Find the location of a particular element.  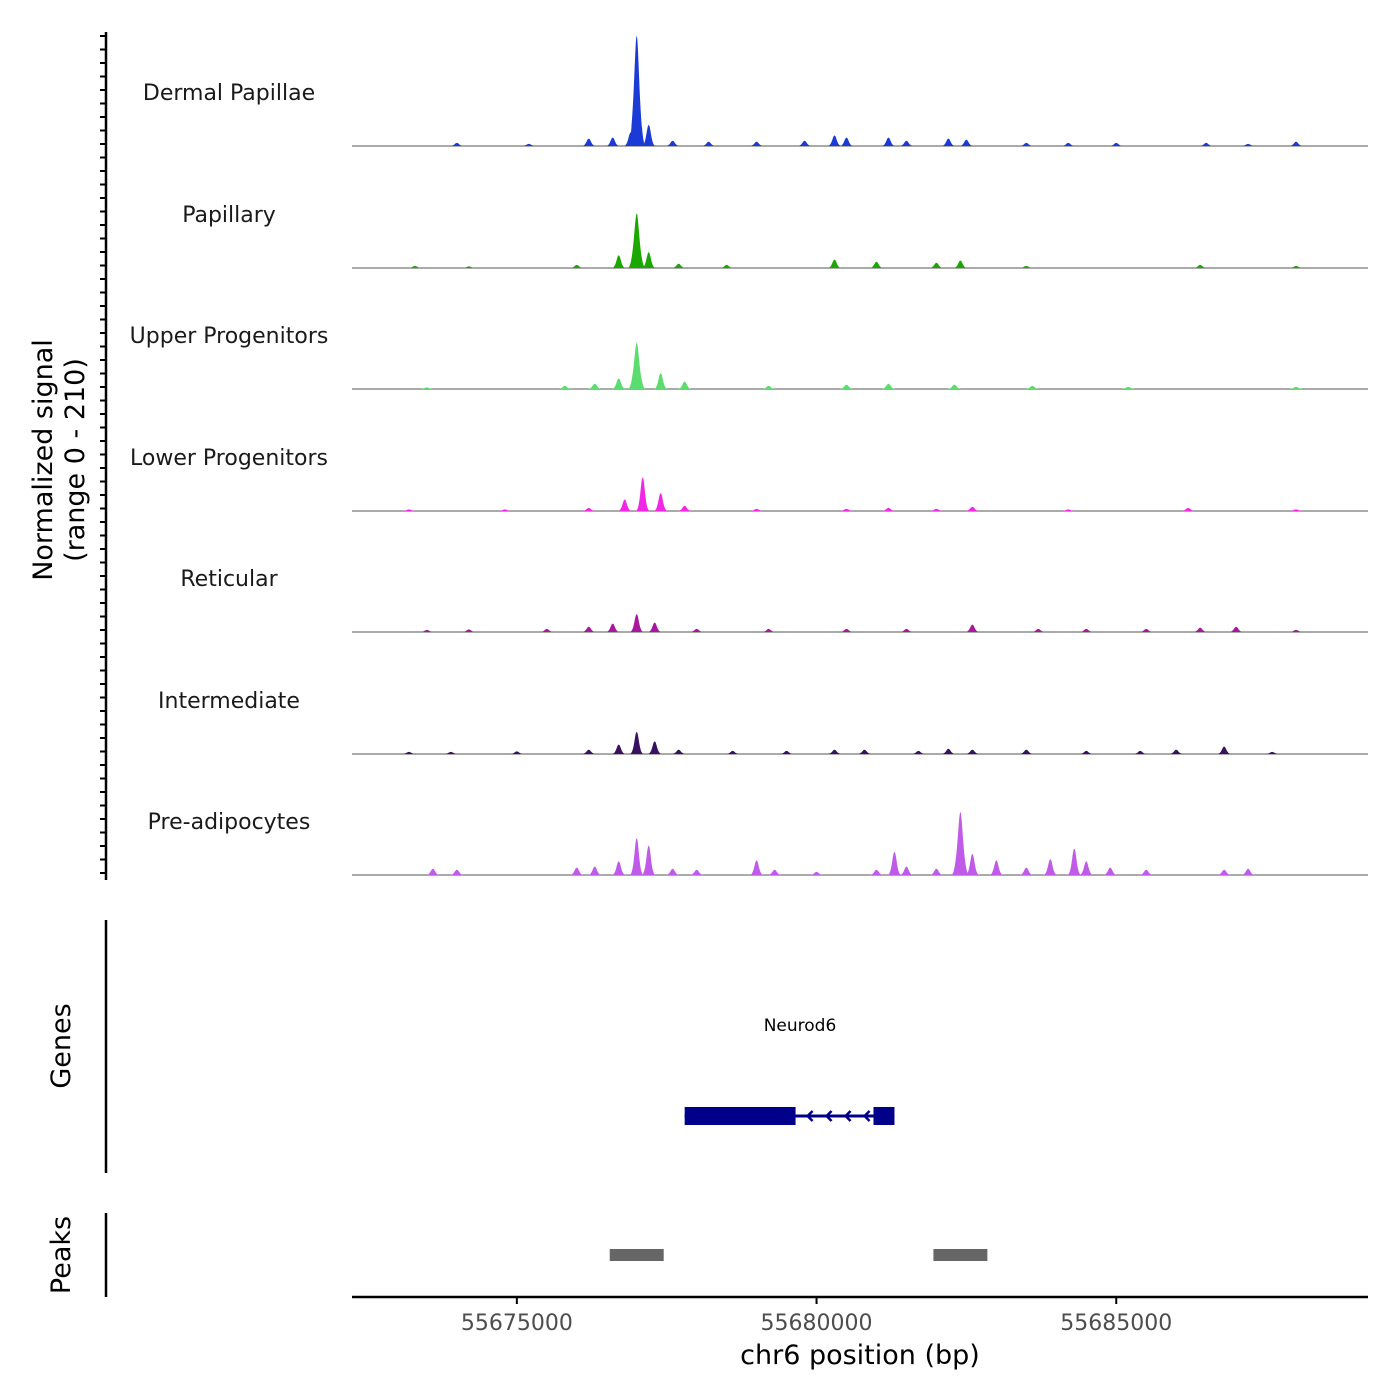

x-axis-tick-label: 55685000 is located at coordinates (1116, 1323).